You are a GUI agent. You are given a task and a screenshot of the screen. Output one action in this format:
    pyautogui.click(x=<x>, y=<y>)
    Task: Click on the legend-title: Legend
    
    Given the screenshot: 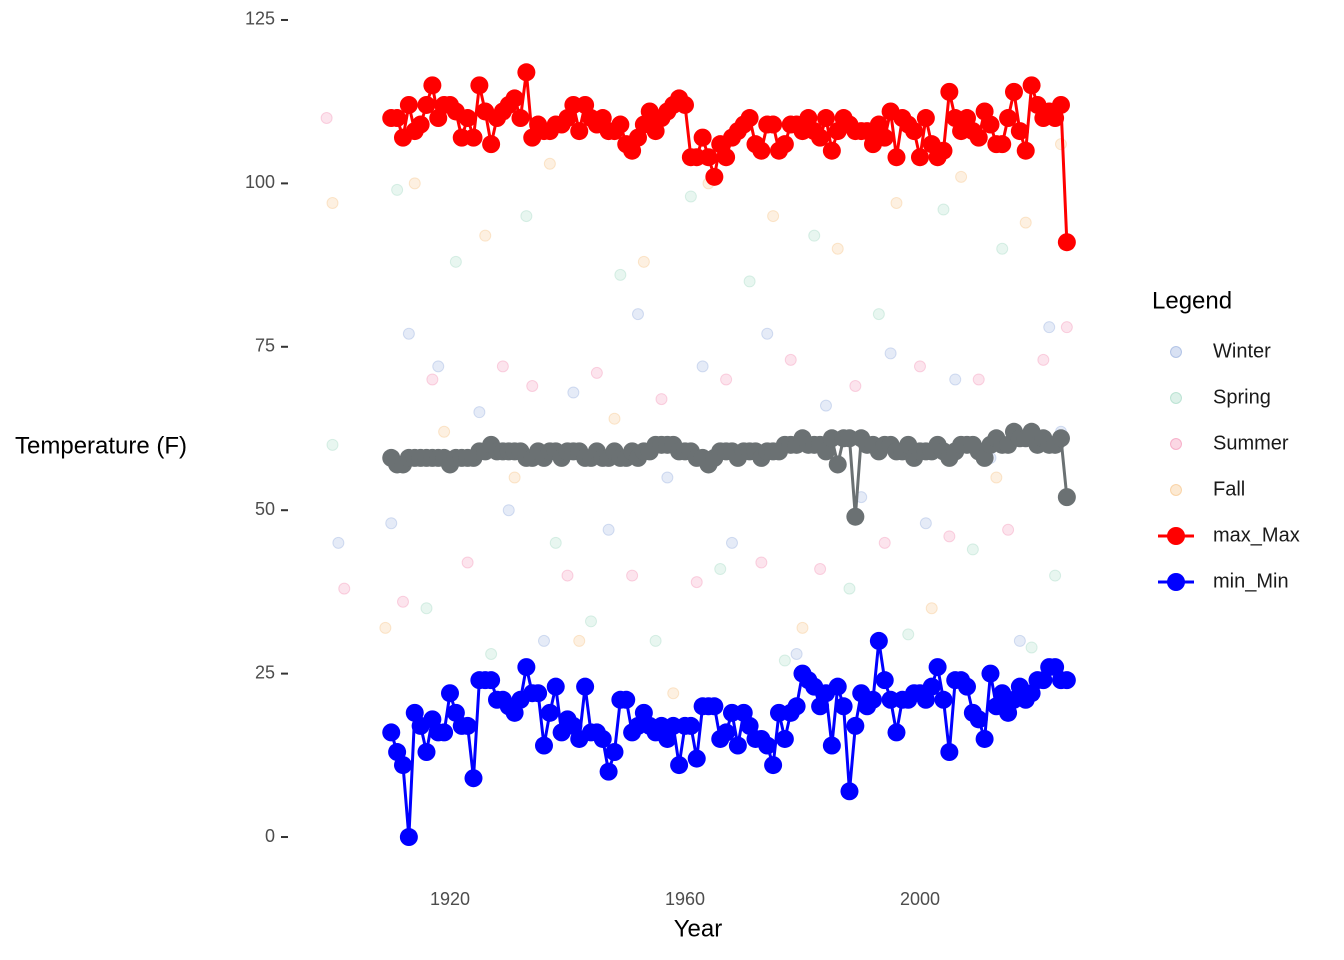 What is the action you would take?
    pyautogui.click(x=1192, y=300)
    